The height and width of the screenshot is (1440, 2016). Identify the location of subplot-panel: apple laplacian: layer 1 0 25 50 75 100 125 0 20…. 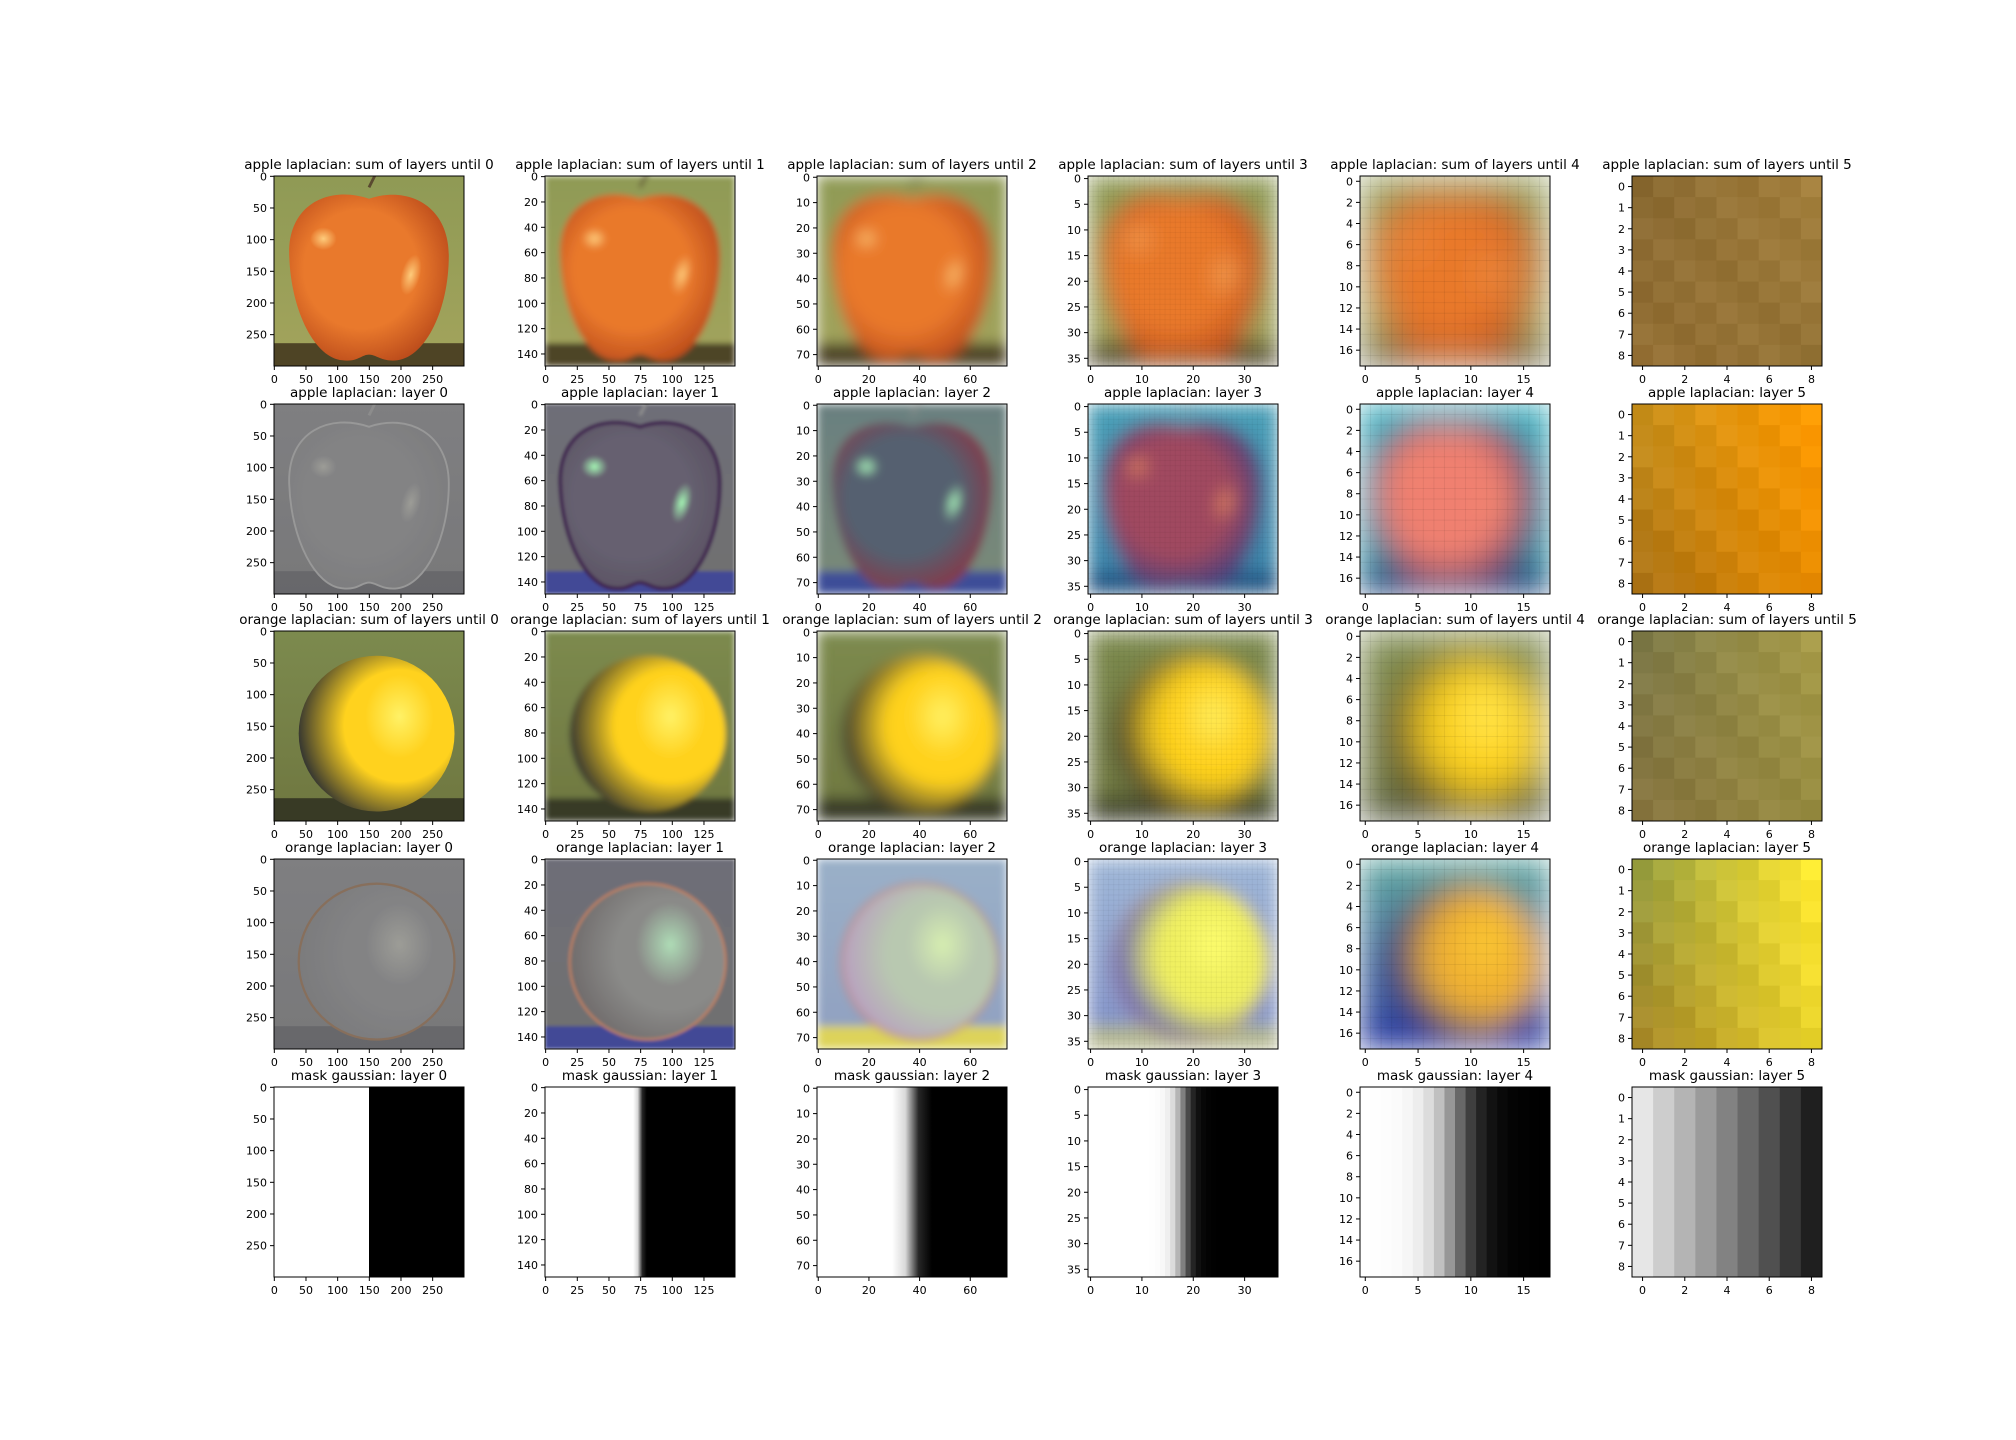
(626, 499).